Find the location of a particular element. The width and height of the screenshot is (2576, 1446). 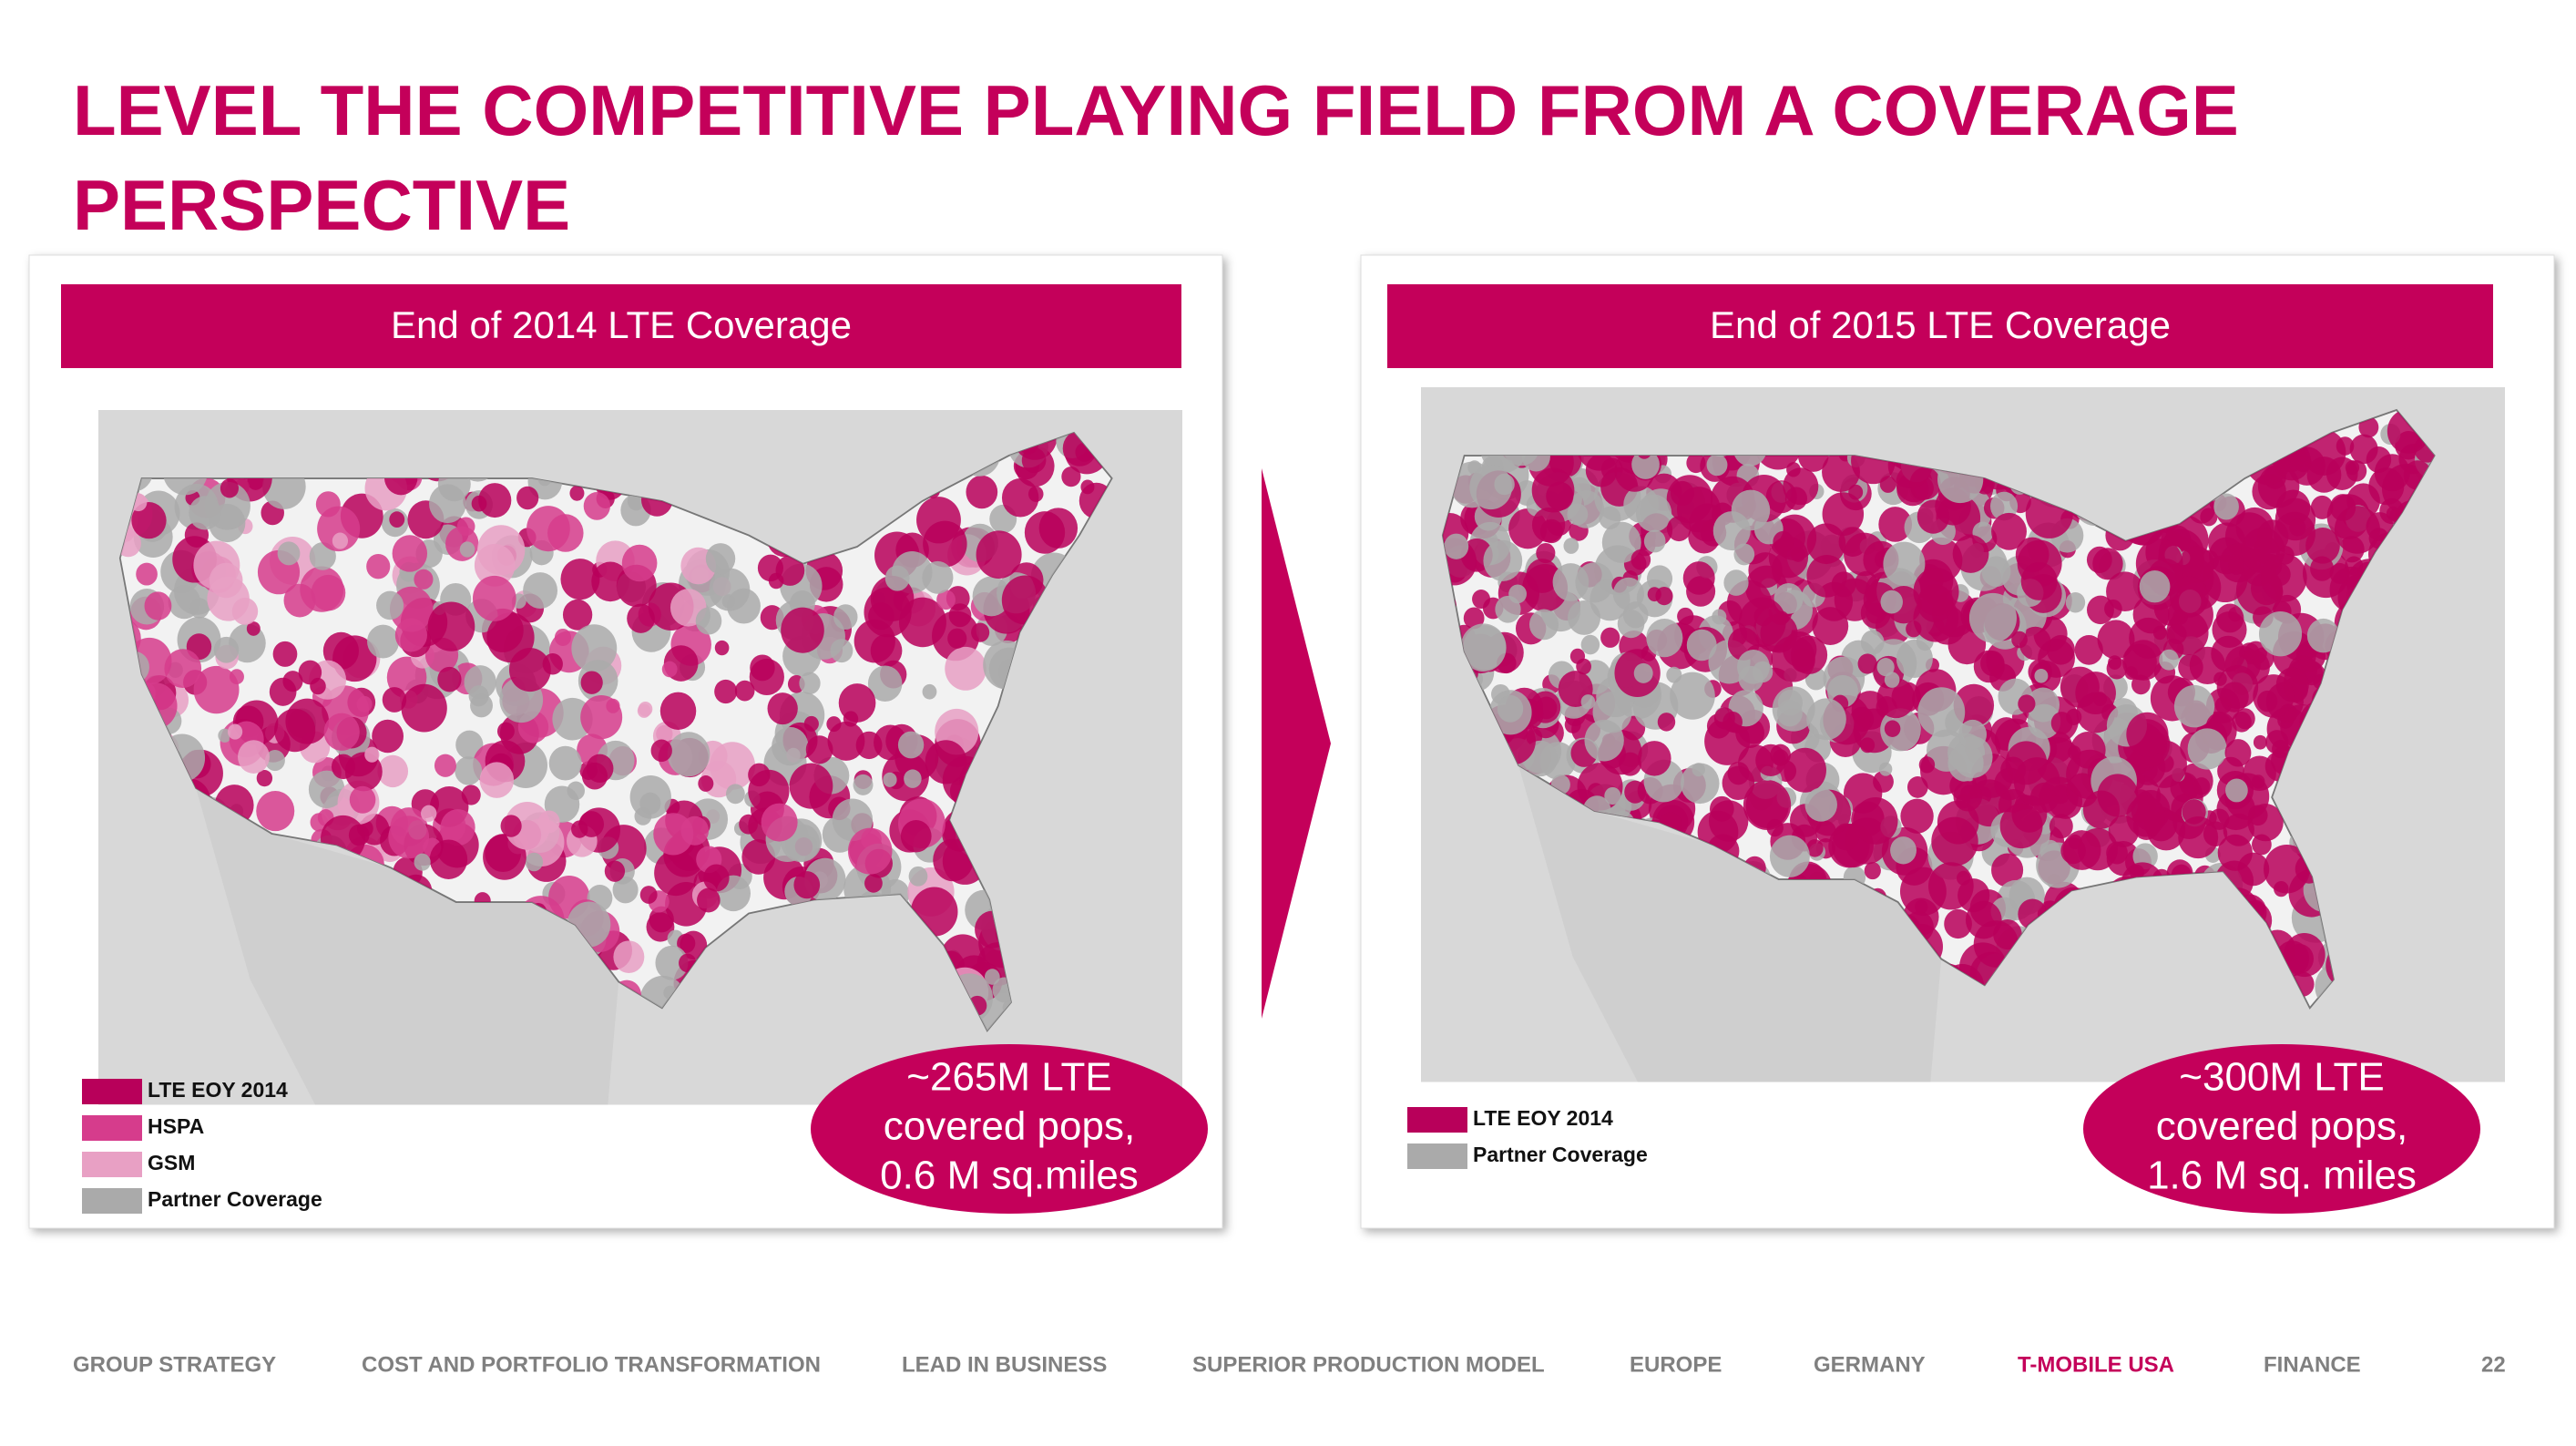

mexico is located at coordinates (1730, 924).